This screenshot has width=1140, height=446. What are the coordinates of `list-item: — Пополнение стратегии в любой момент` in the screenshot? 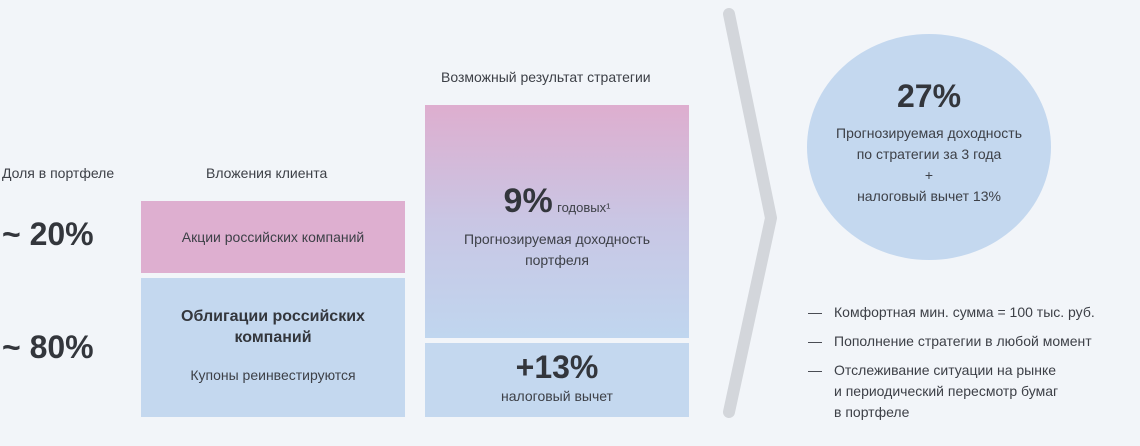 It's located at (973, 341).